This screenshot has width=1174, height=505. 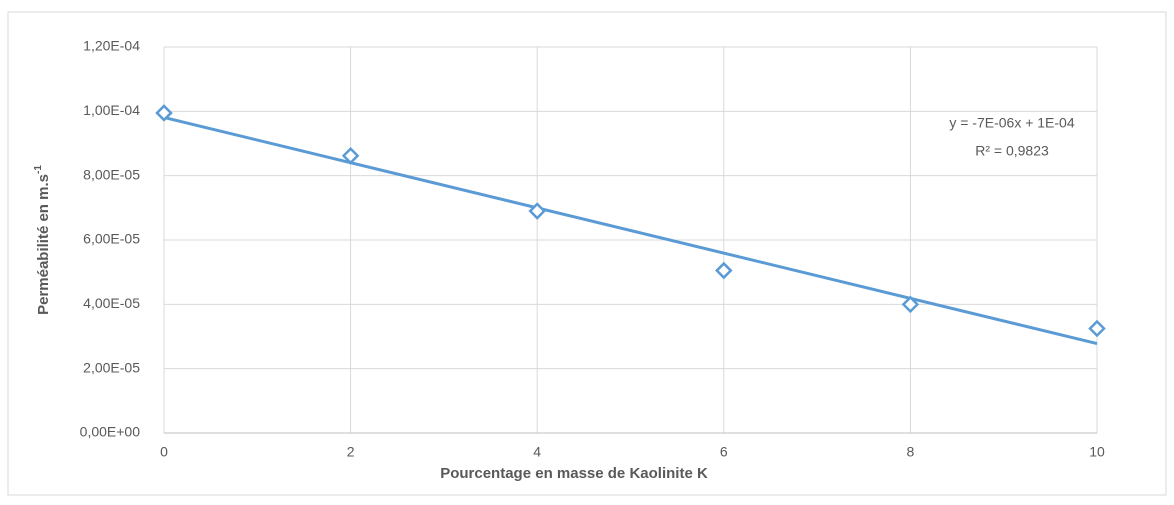 What do you see at coordinates (38, 169) in the screenshot?
I see `y-axis-title-superscript: -1` at bounding box center [38, 169].